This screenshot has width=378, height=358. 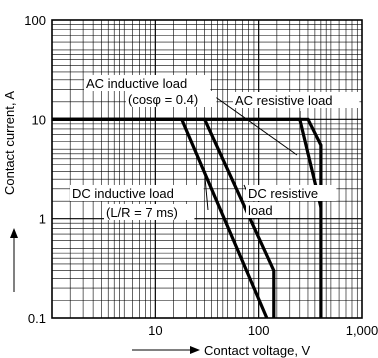 What do you see at coordinates (362, 330) in the screenshot?
I see `x-tick-label: 1,000` at bounding box center [362, 330].